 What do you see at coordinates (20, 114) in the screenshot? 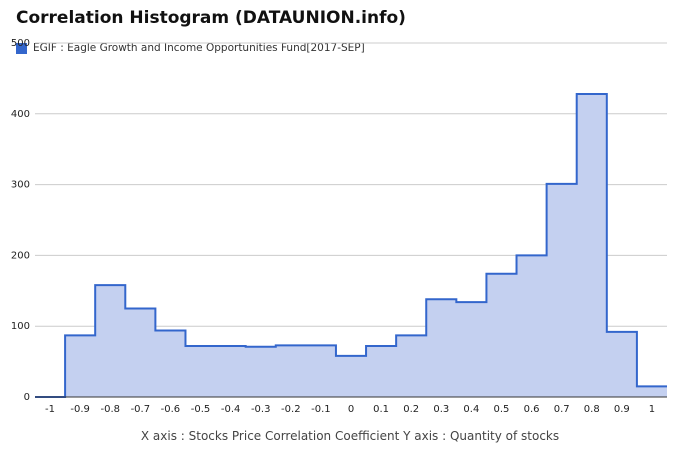
I see `y-tick-label: 400` at bounding box center [20, 114].